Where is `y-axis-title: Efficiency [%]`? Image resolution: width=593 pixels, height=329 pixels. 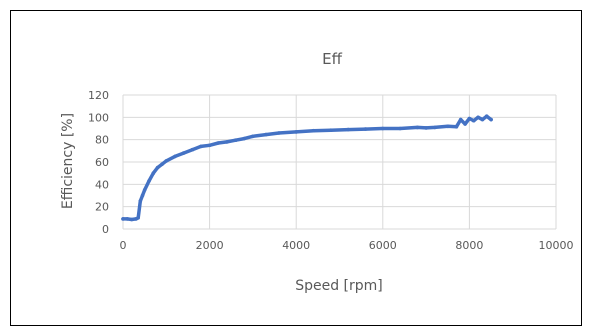 y-axis-title: Efficiency [%] is located at coordinates (68, 161).